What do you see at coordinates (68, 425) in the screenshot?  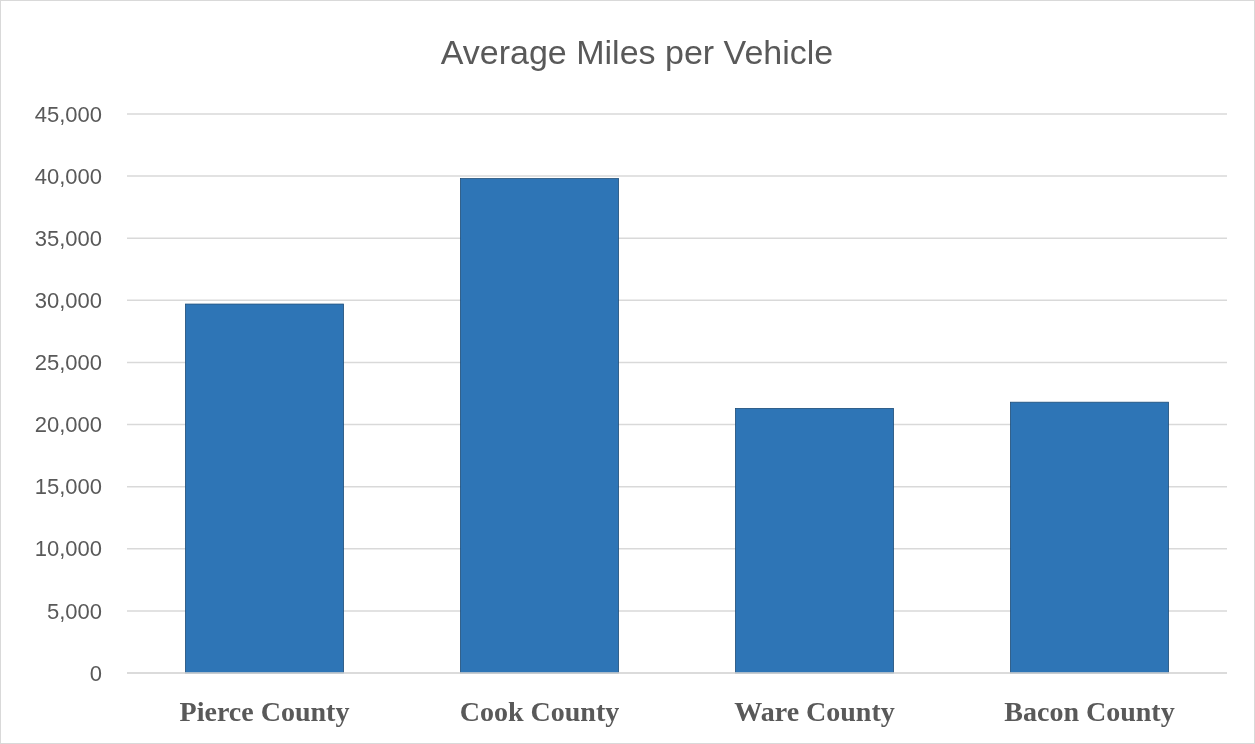 I see `y-tick-label: 20,000` at bounding box center [68, 425].